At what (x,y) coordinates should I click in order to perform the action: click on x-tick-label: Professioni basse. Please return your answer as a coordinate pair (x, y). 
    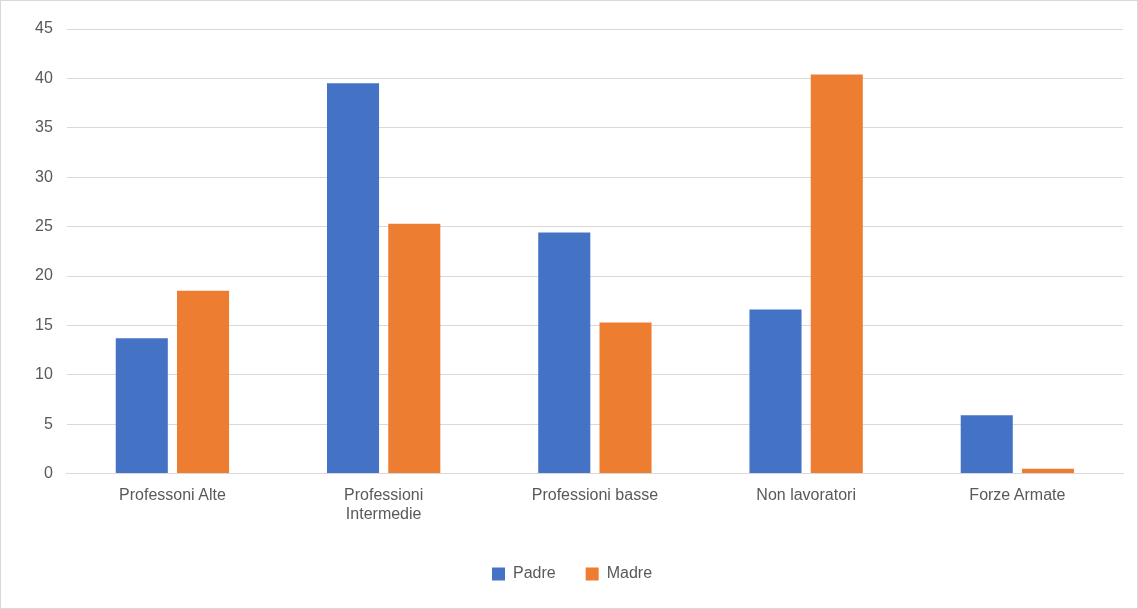
    Looking at the image, I should click on (595, 494).